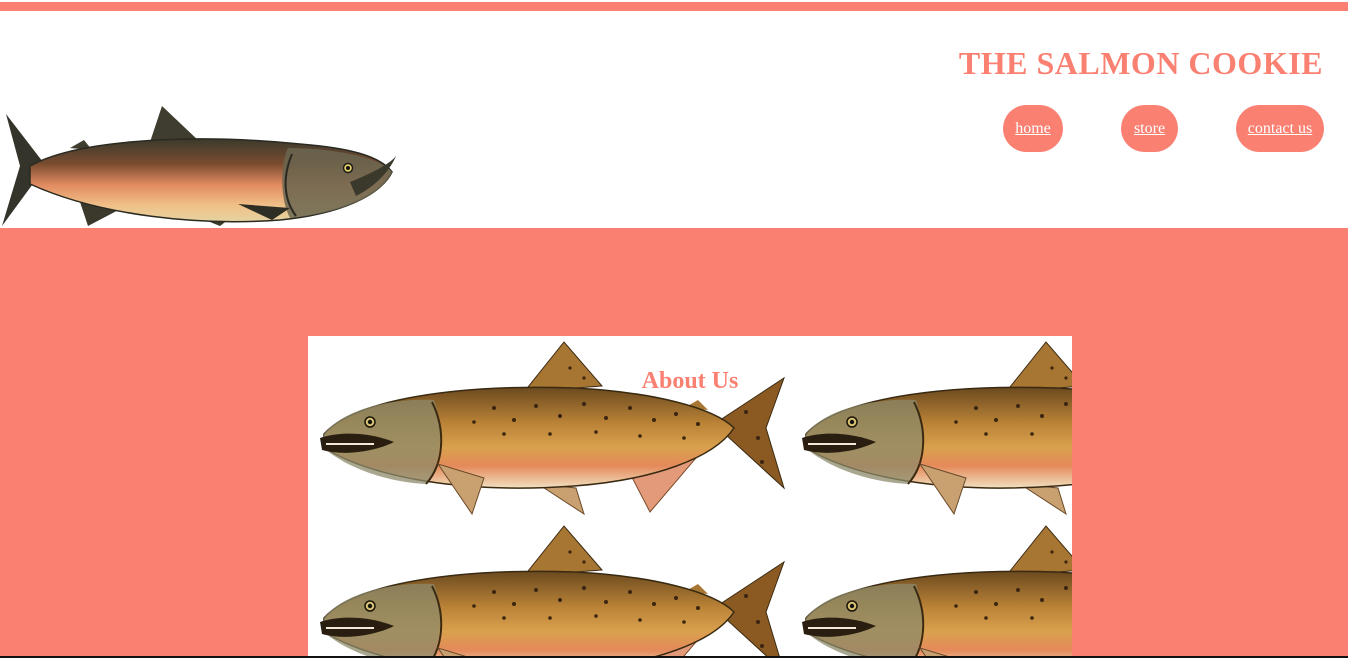 The height and width of the screenshot is (658, 1348). Describe the element at coordinates (1033, 128) in the screenshot. I see `nav-home-button: home` at that location.